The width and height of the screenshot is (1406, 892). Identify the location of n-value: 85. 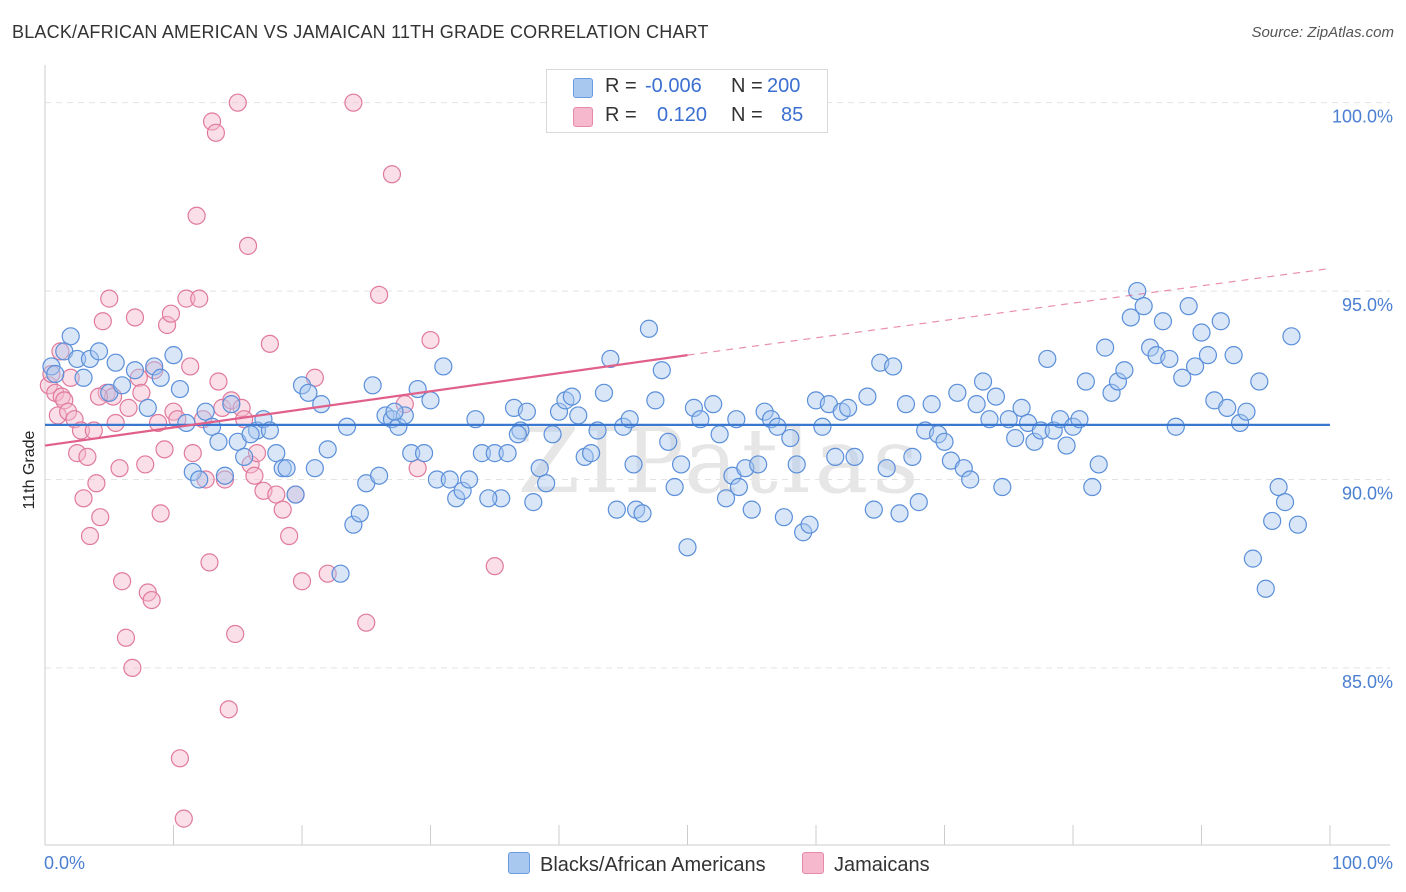
(792, 115).